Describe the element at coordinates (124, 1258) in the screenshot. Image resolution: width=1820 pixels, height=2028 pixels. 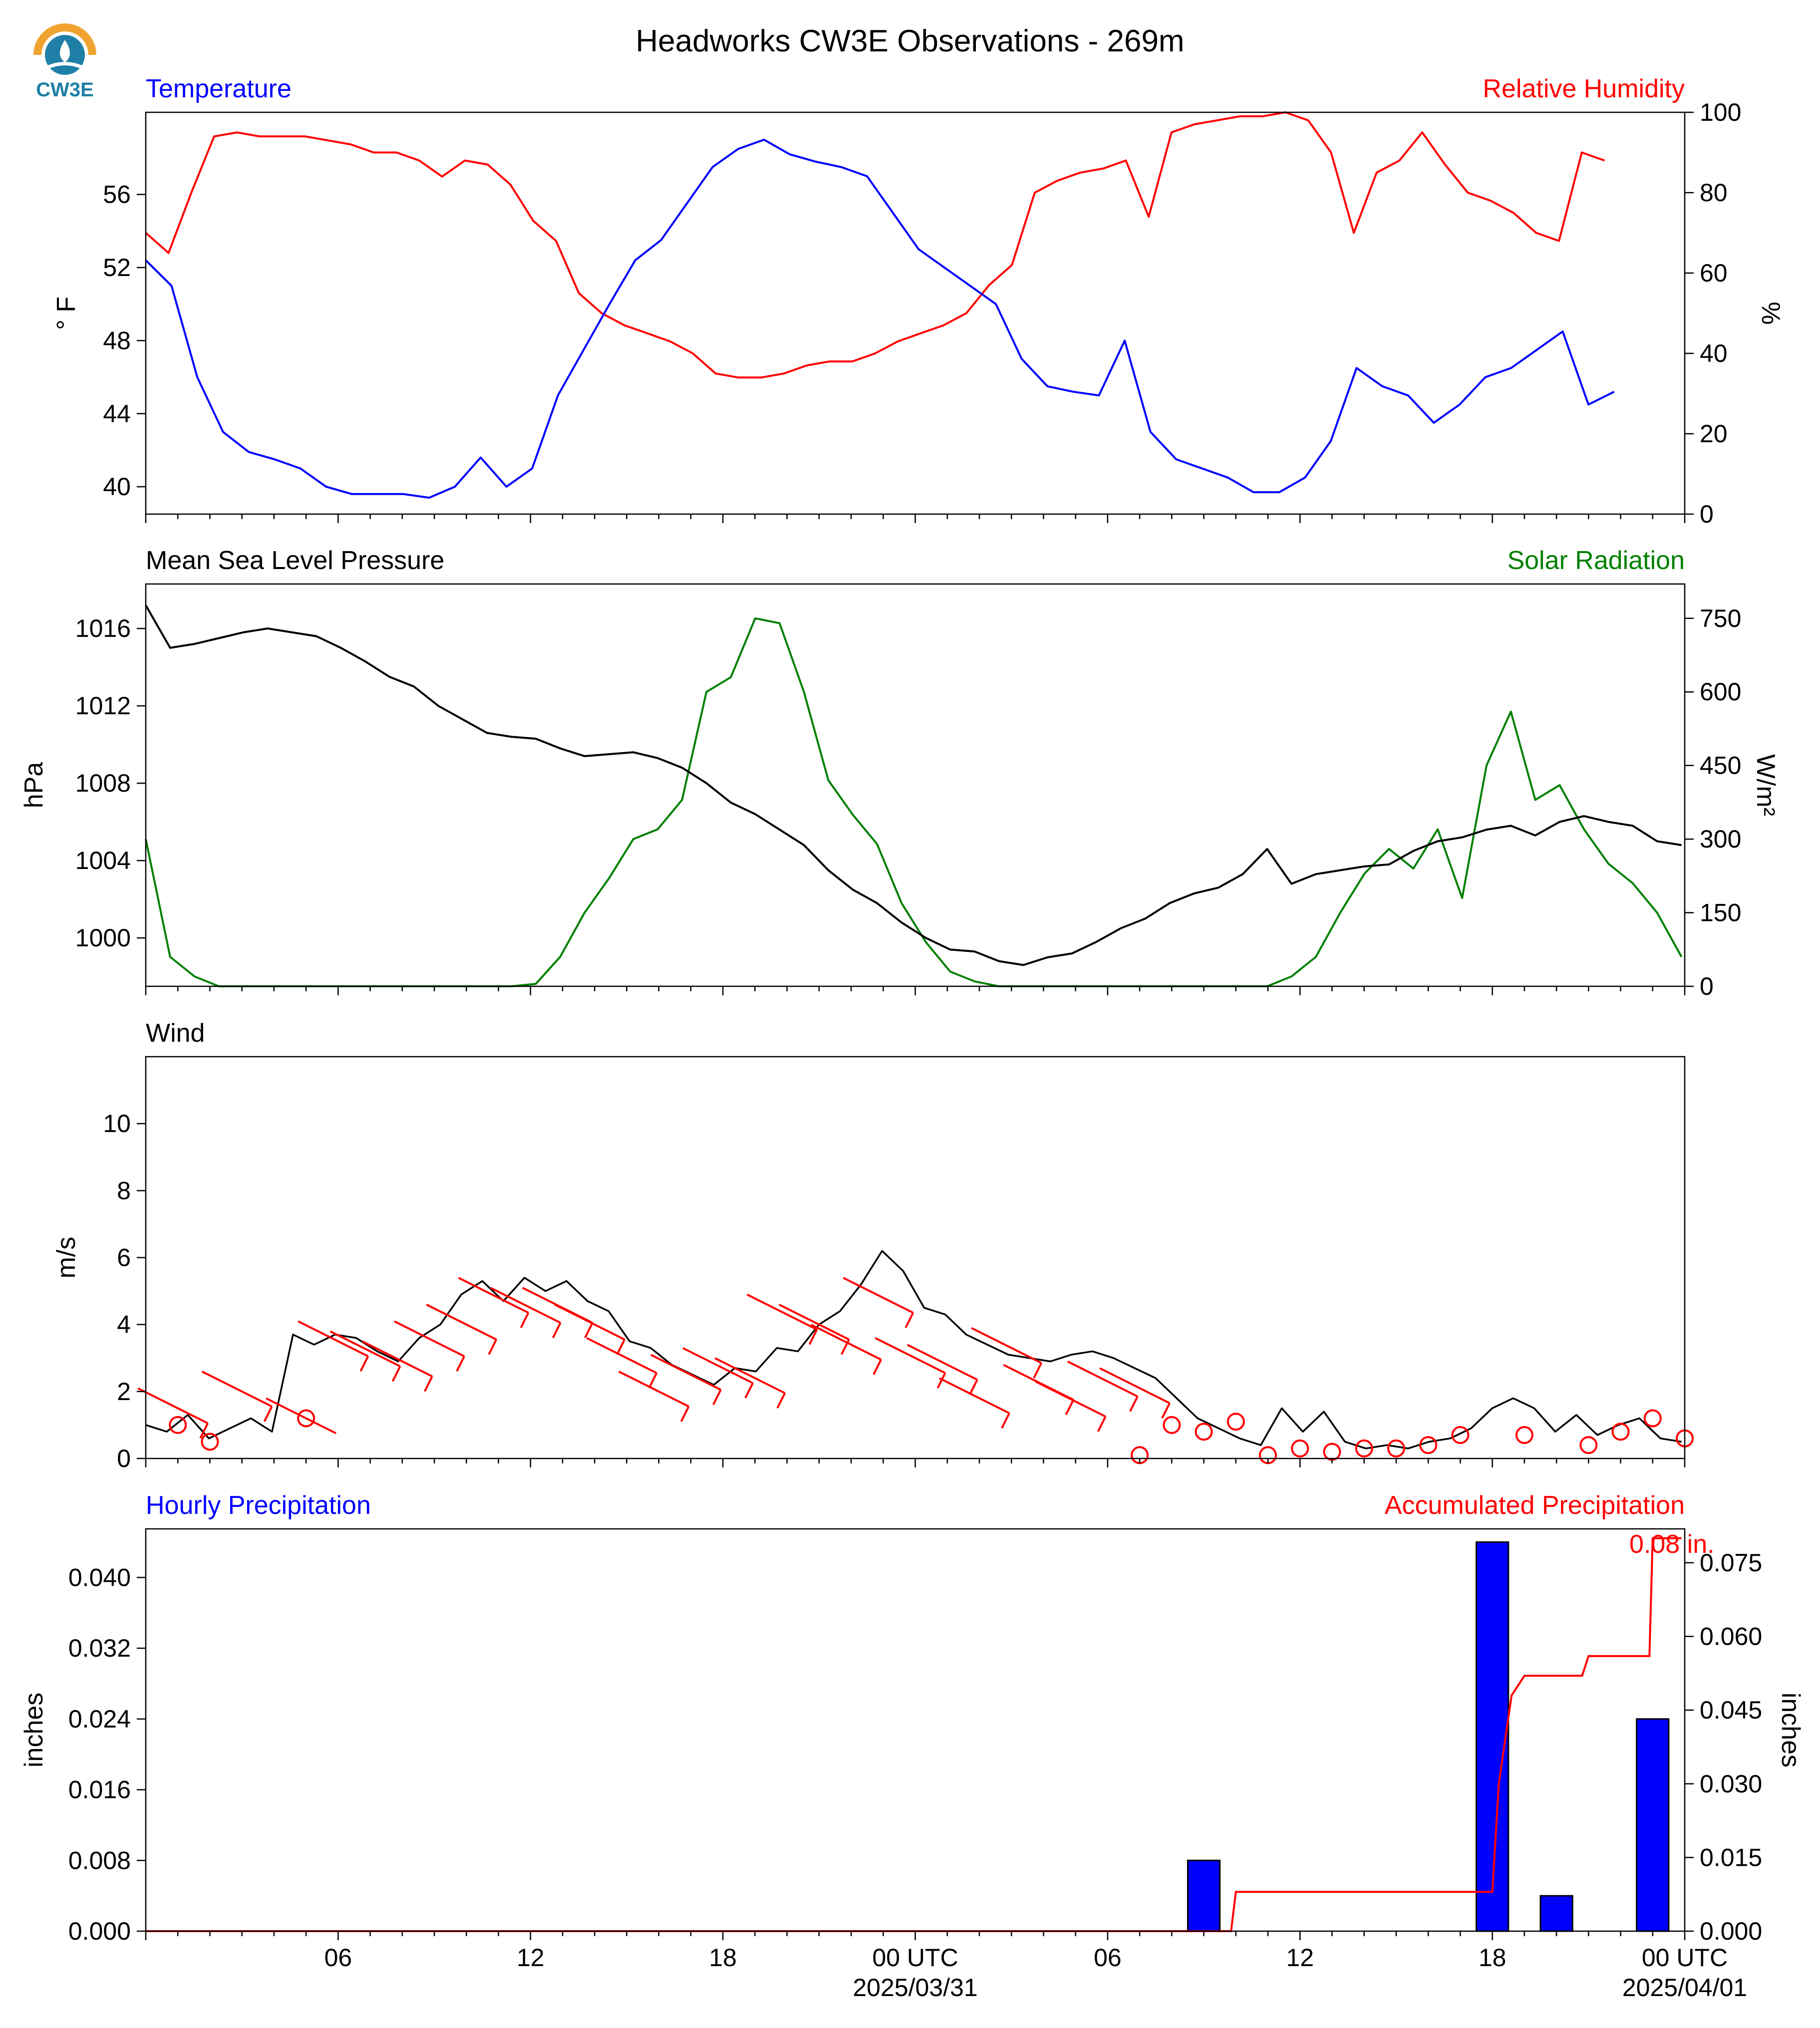
I see `y-tick-label: 6` at that location.